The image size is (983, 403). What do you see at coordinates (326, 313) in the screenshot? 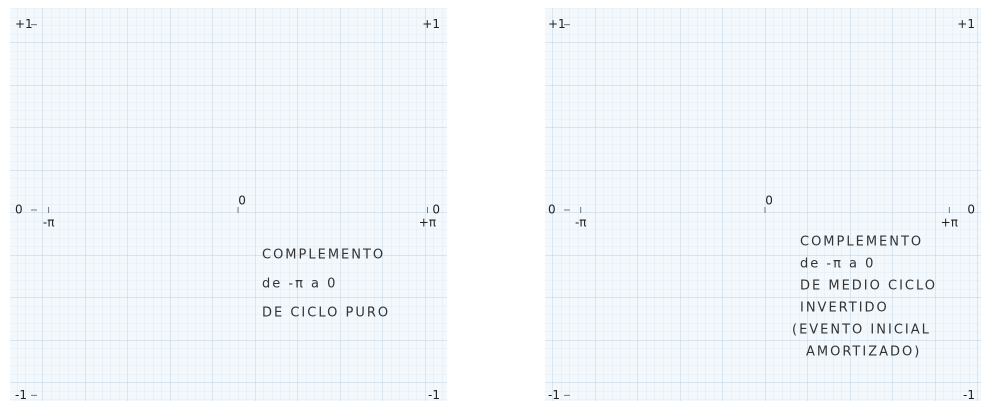
I see `annotation: DE CICLO PURO` at bounding box center [326, 313].